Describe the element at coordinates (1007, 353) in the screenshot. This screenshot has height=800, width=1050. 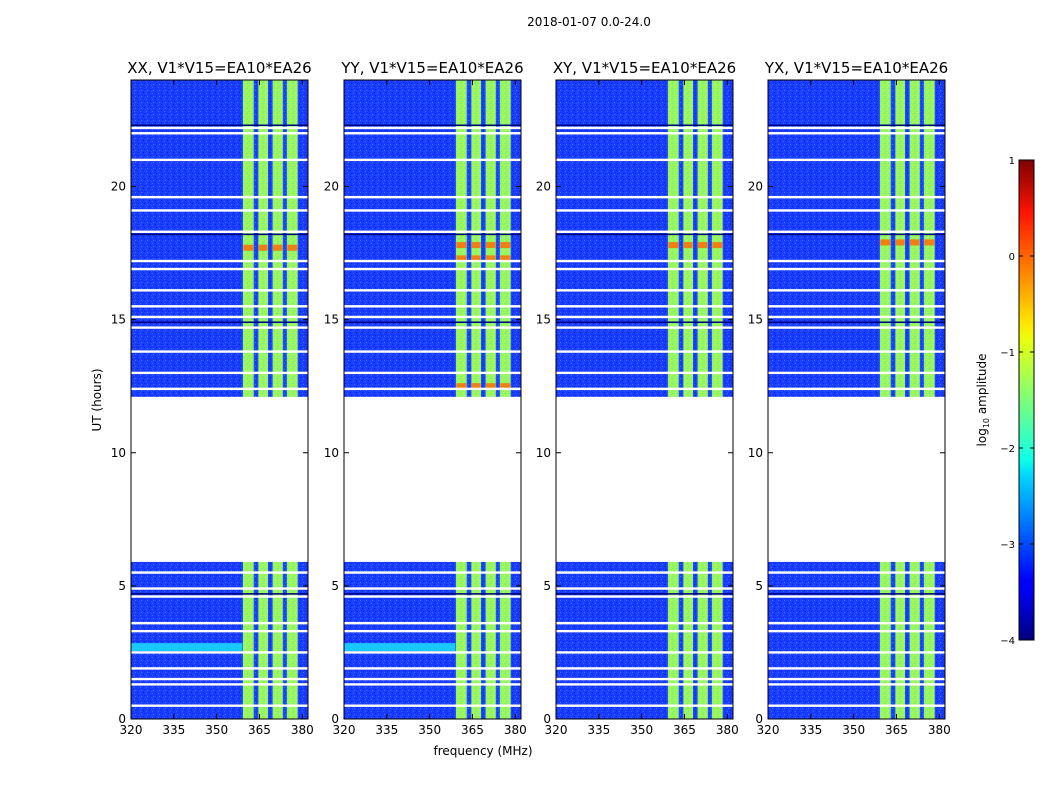
I see `colorbar-tick-label: −1` at that location.